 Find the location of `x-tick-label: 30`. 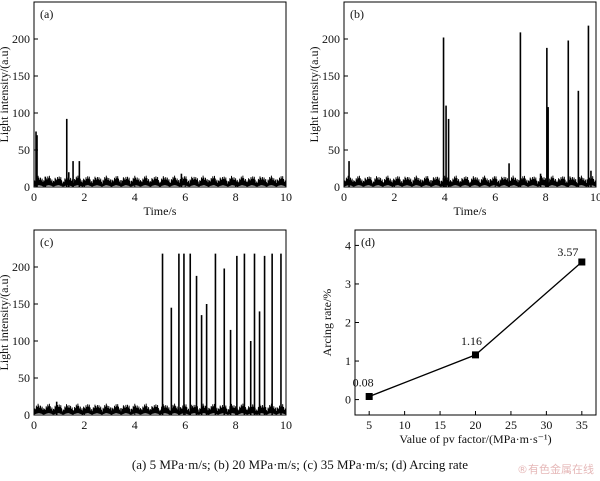

x-tick-label: 30 is located at coordinates (546, 425).